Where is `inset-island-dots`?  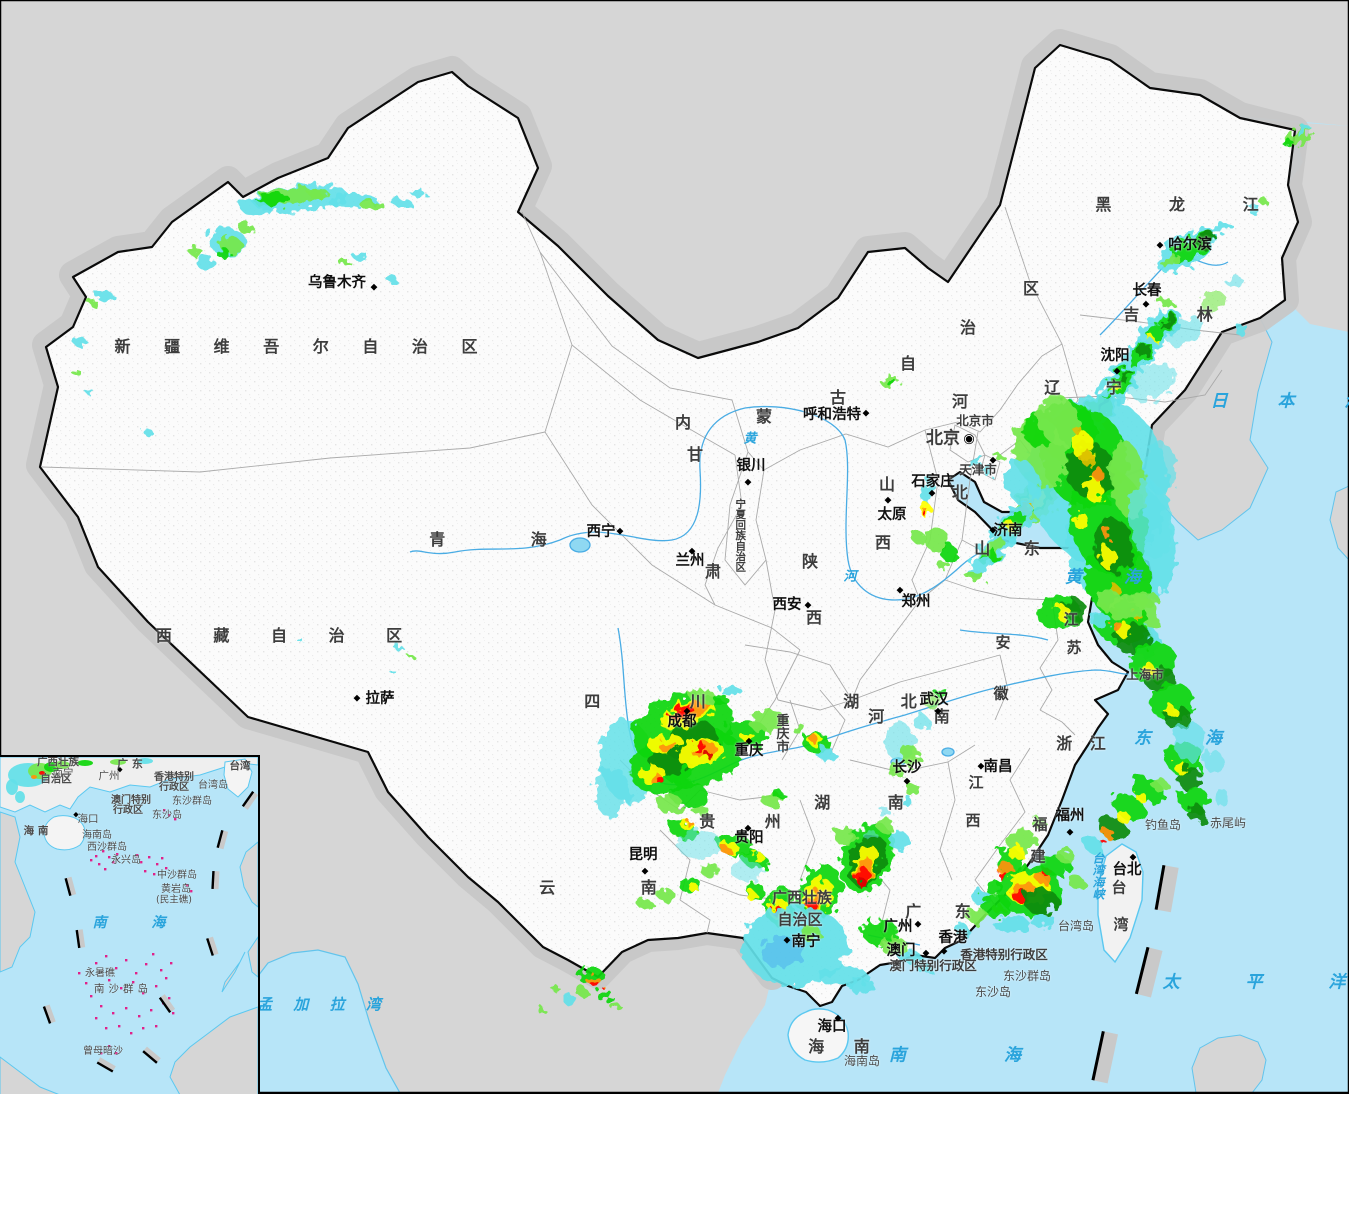
inset-island-dots is located at coordinates (135, 932).